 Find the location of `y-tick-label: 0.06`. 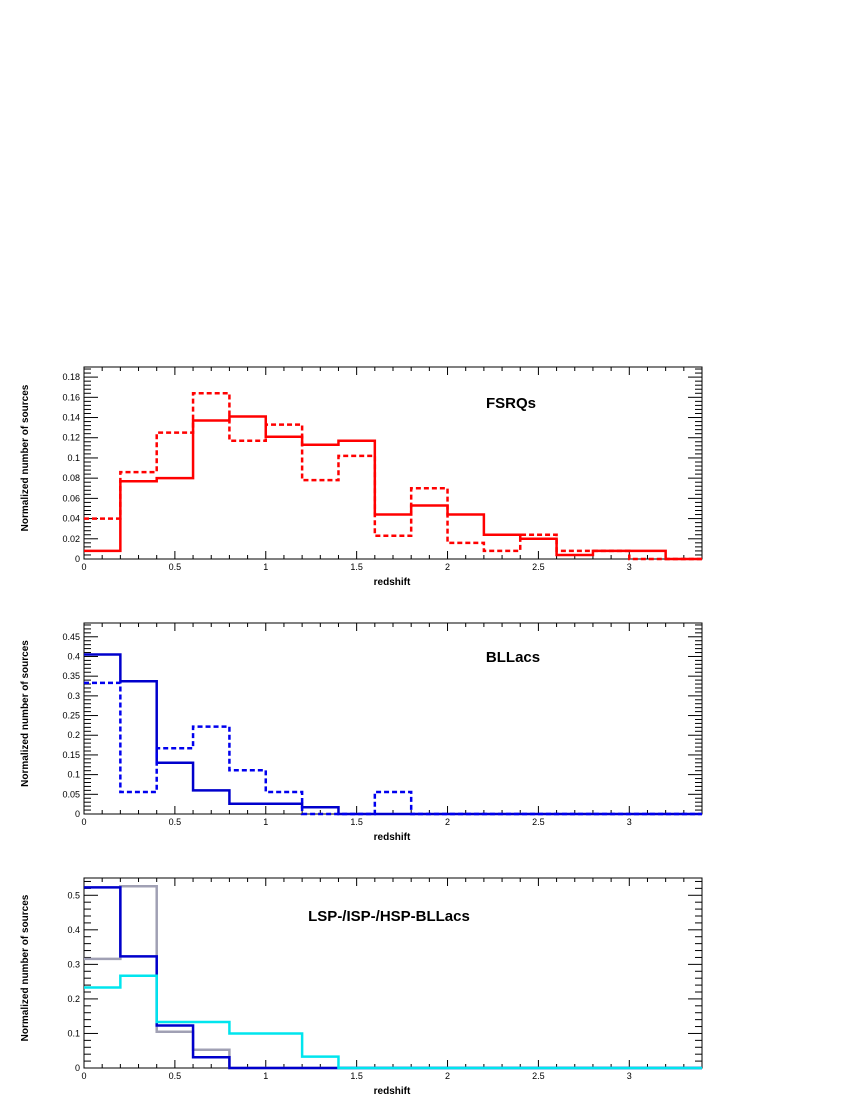

y-tick-label: 0.06 is located at coordinates (71, 498).